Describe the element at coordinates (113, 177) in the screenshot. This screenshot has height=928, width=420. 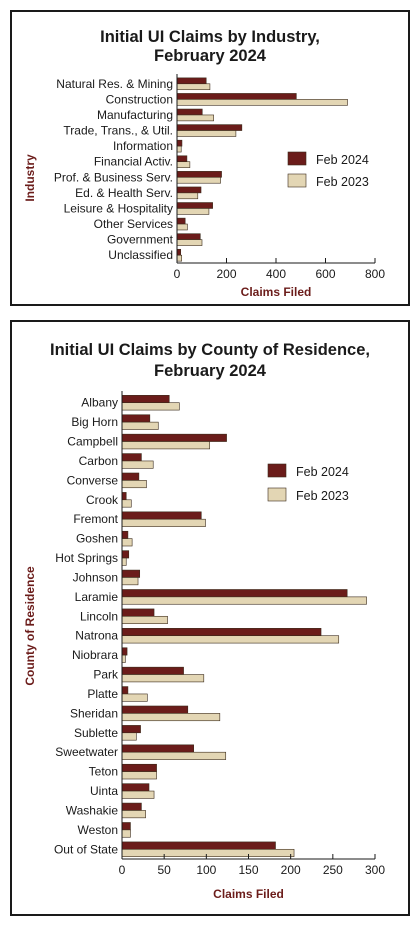
I see `category-label: Prof. & Business Serv.` at that location.